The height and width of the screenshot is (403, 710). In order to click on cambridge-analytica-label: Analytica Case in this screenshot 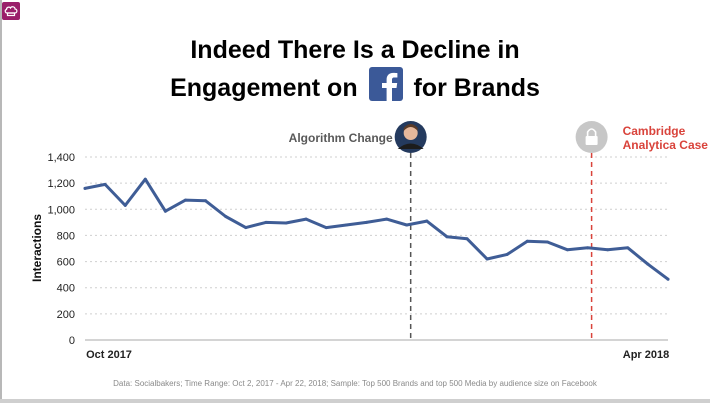, I will do `click(666, 145)`.